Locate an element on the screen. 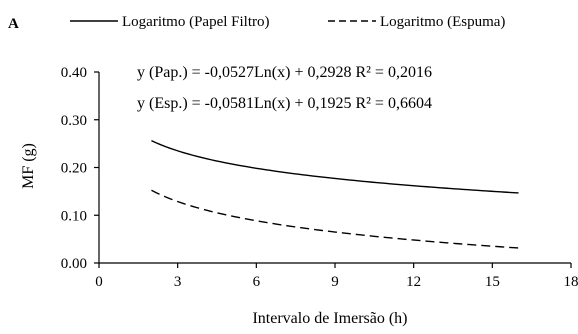  series-line-espuma is located at coordinates (335, 219).